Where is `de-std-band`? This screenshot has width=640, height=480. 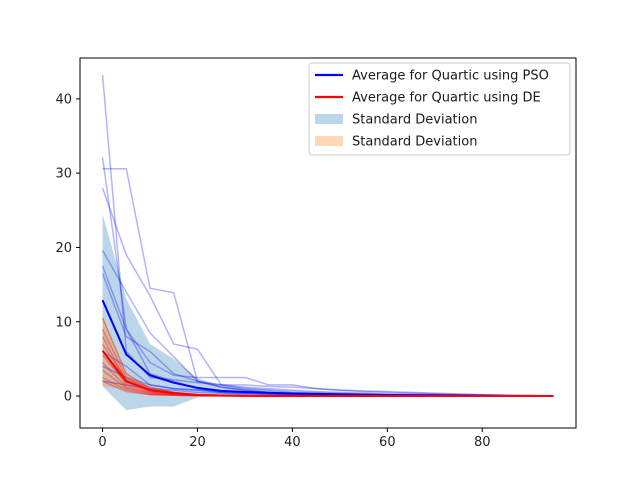 de-std-band is located at coordinates (328, 356).